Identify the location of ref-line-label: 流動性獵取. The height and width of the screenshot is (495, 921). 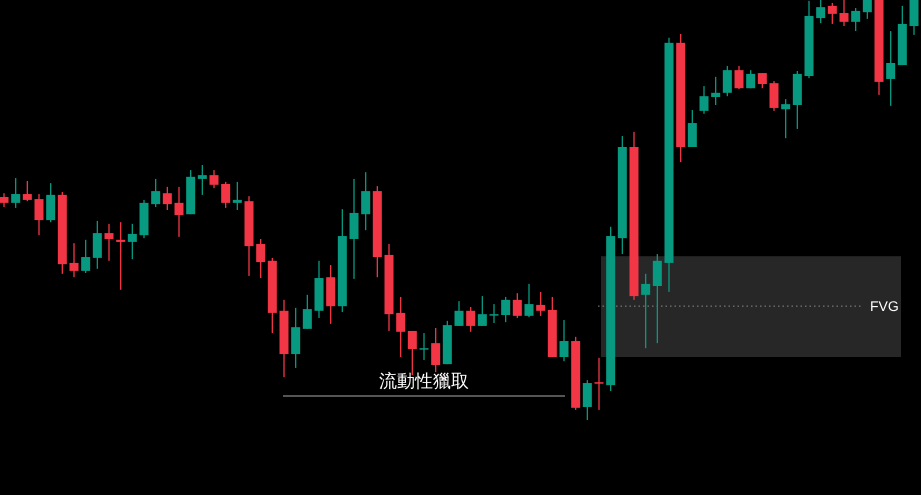
(424, 381).